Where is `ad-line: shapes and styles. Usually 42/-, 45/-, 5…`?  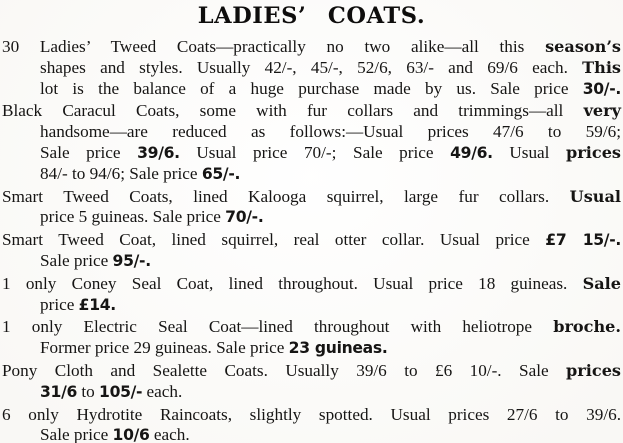
ad-line: shapes and styles. Usually 42/-, 45/-, 5… is located at coordinates (311, 68).